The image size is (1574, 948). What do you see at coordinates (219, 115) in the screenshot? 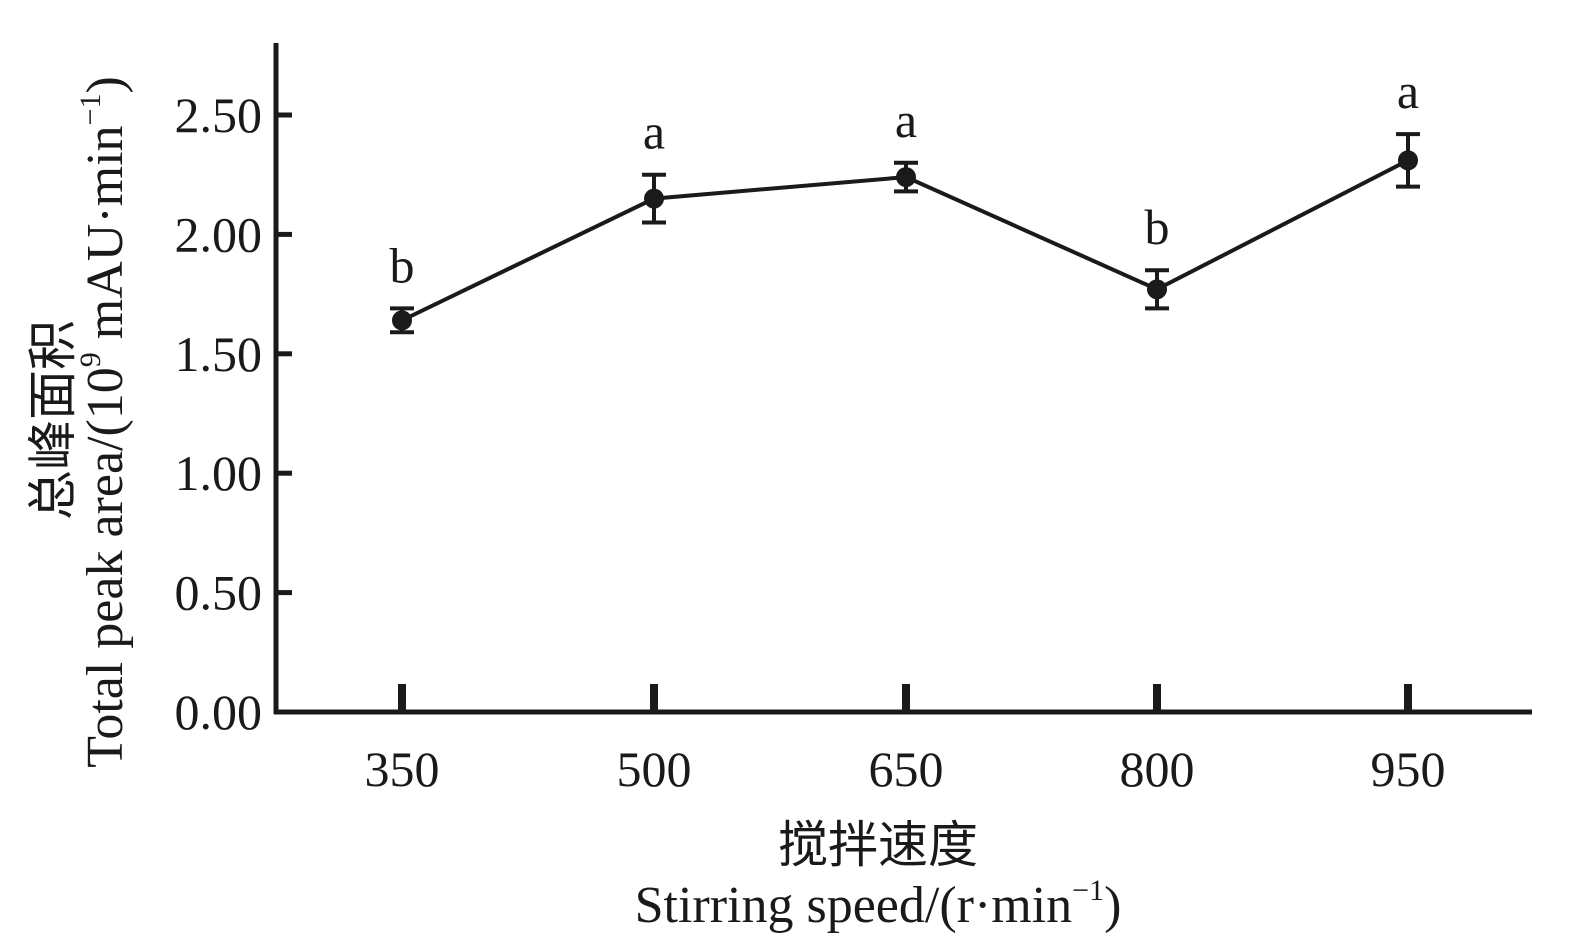
I see `y-tick-label-5: 2.50` at bounding box center [219, 115].